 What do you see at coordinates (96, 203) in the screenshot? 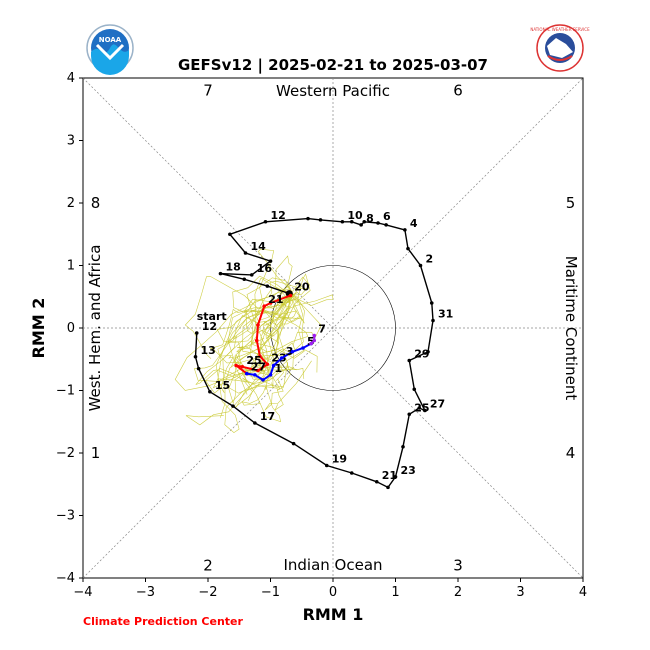
I see `phase-label: 8` at bounding box center [96, 203].